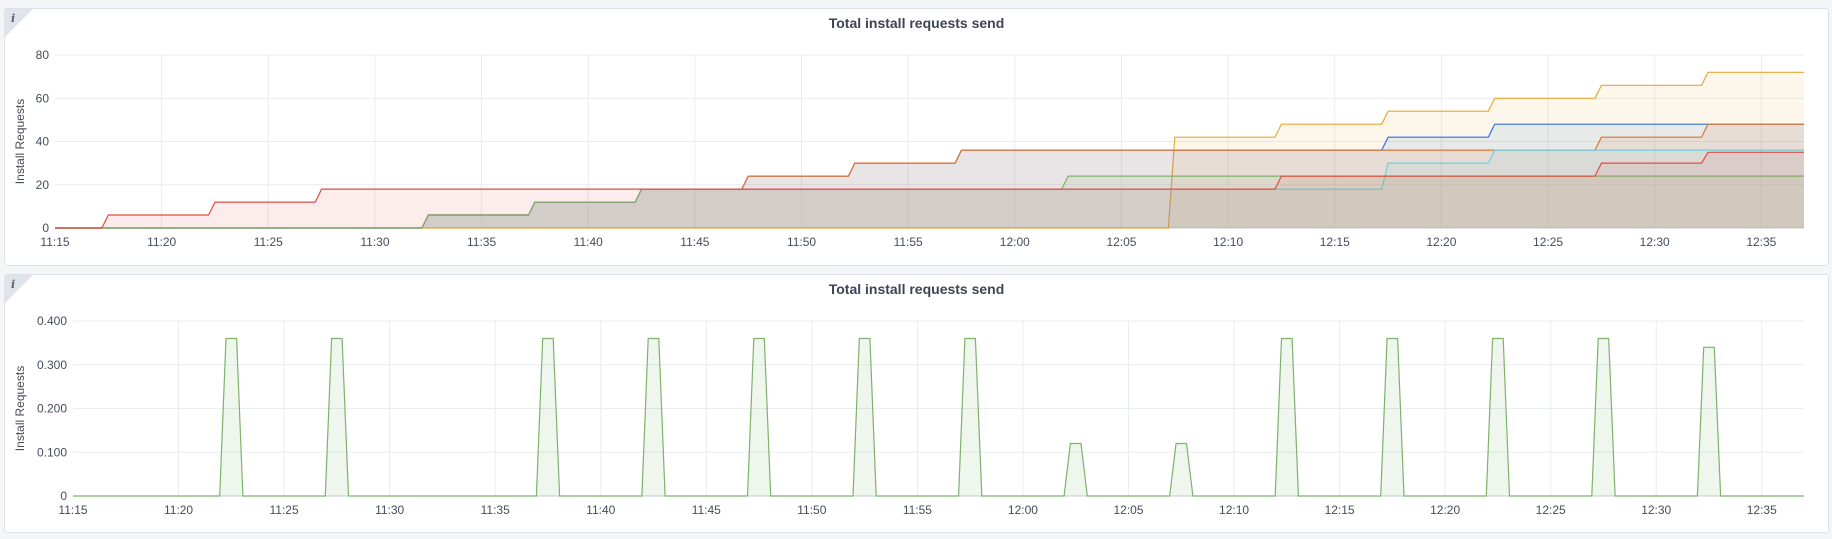  I want to click on y-tick-label: 20, so click(43, 185).